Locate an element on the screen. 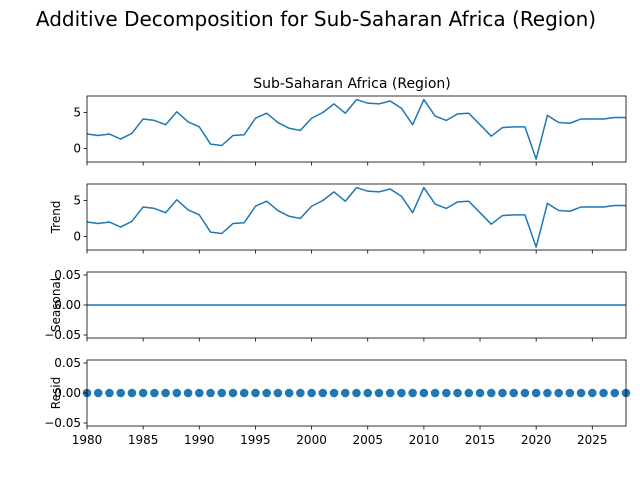 The image size is (640, 480). resid-ytick-label: 0.00 is located at coordinates (67, 393).